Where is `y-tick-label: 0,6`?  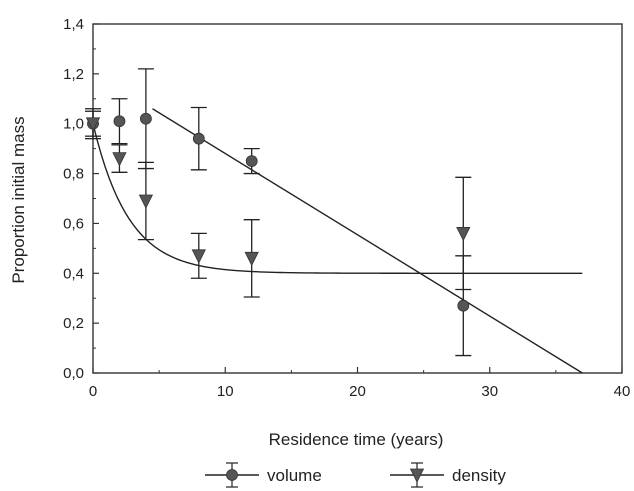
y-tick-label: 0,6 is located at coordinates (73, 223).